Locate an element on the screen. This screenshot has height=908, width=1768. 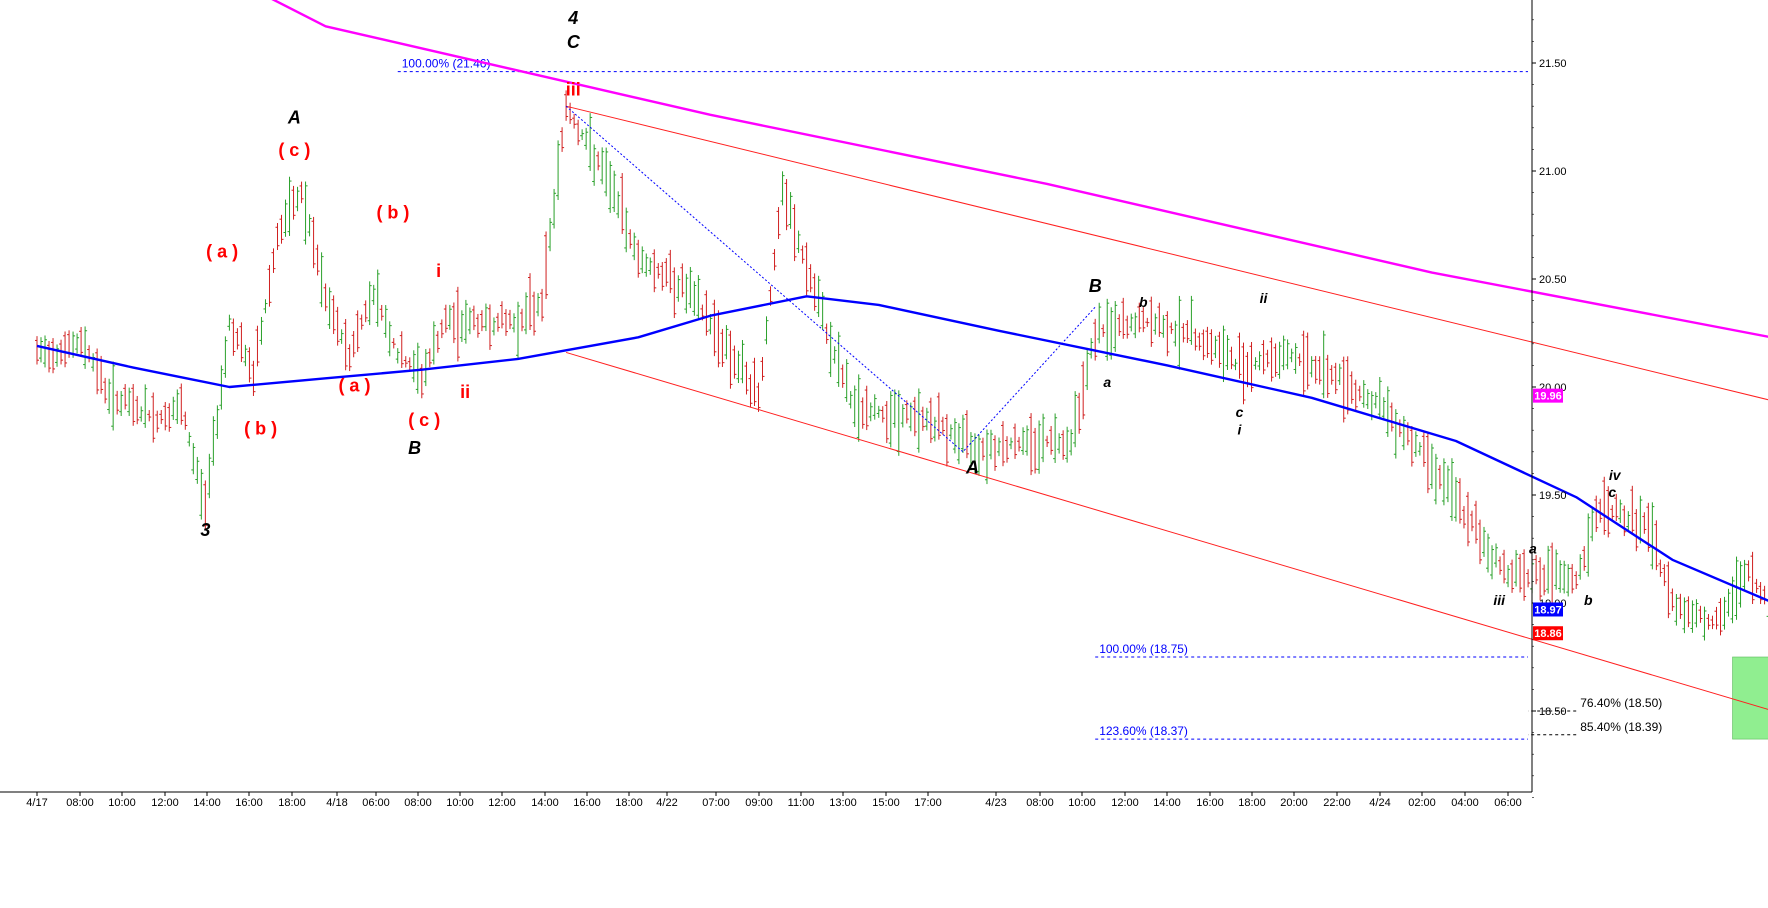
x-tick-label: 04:00 is located at coordinates (1465, 803).